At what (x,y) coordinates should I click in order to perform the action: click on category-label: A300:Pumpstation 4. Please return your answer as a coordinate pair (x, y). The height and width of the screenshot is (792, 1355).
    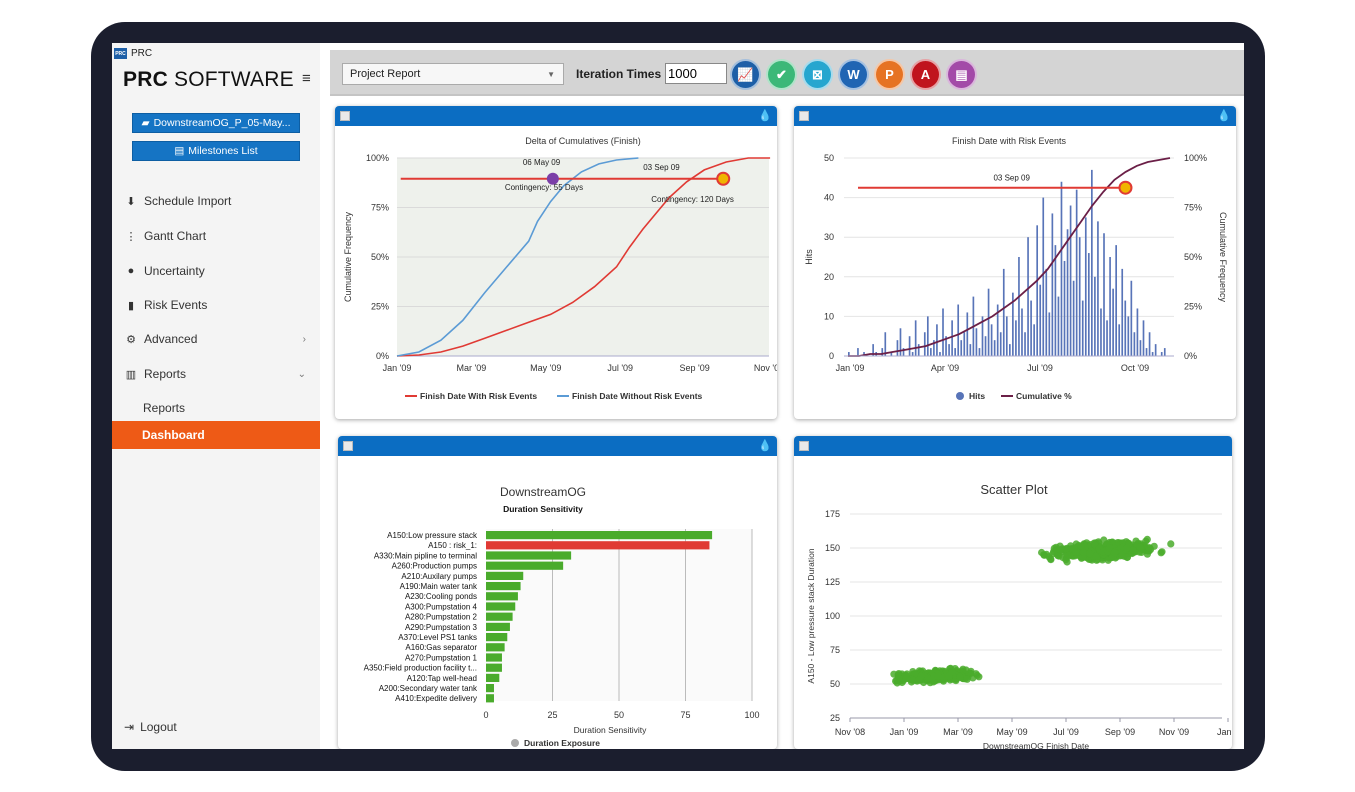
    Looking at the image, I should click on (441, 606).